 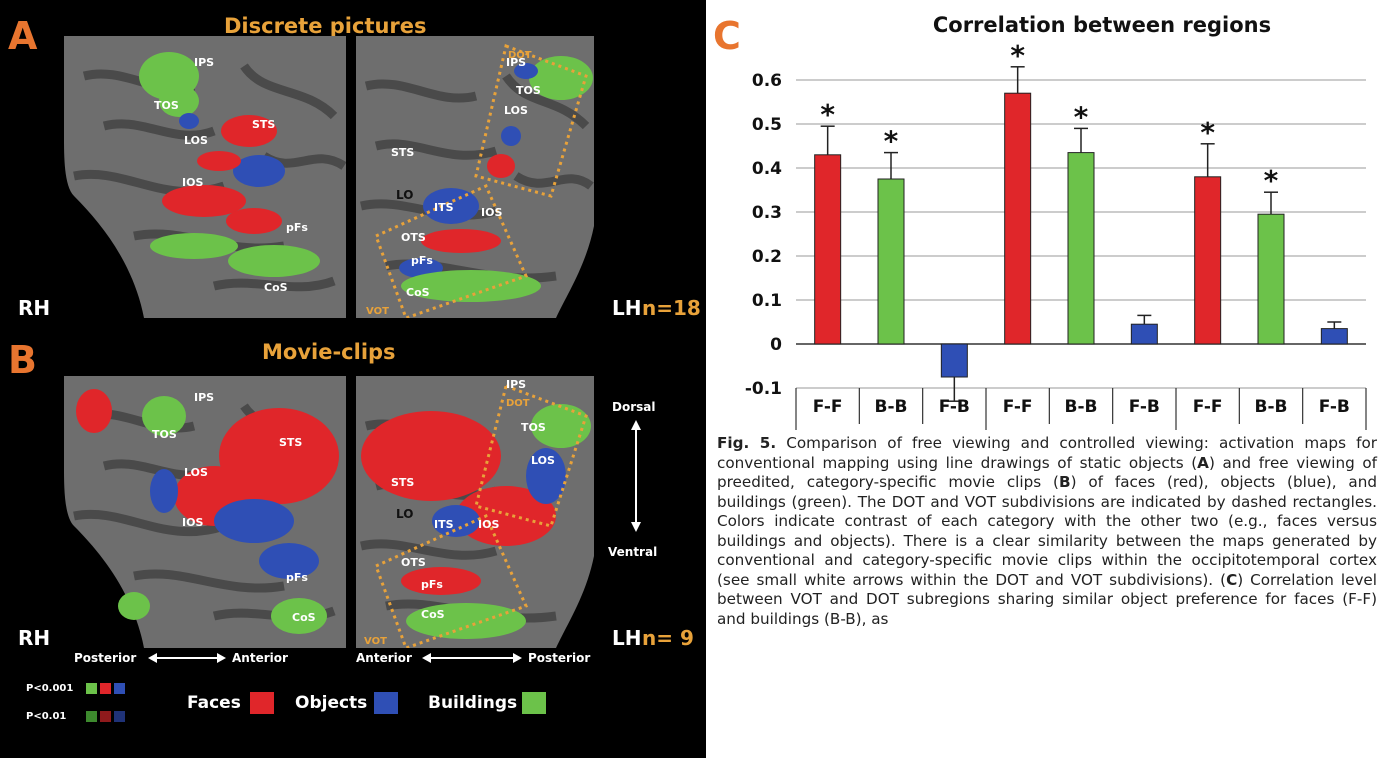 I want to click on chart-title: Correlation between regions, so click(x=1102, y=25).